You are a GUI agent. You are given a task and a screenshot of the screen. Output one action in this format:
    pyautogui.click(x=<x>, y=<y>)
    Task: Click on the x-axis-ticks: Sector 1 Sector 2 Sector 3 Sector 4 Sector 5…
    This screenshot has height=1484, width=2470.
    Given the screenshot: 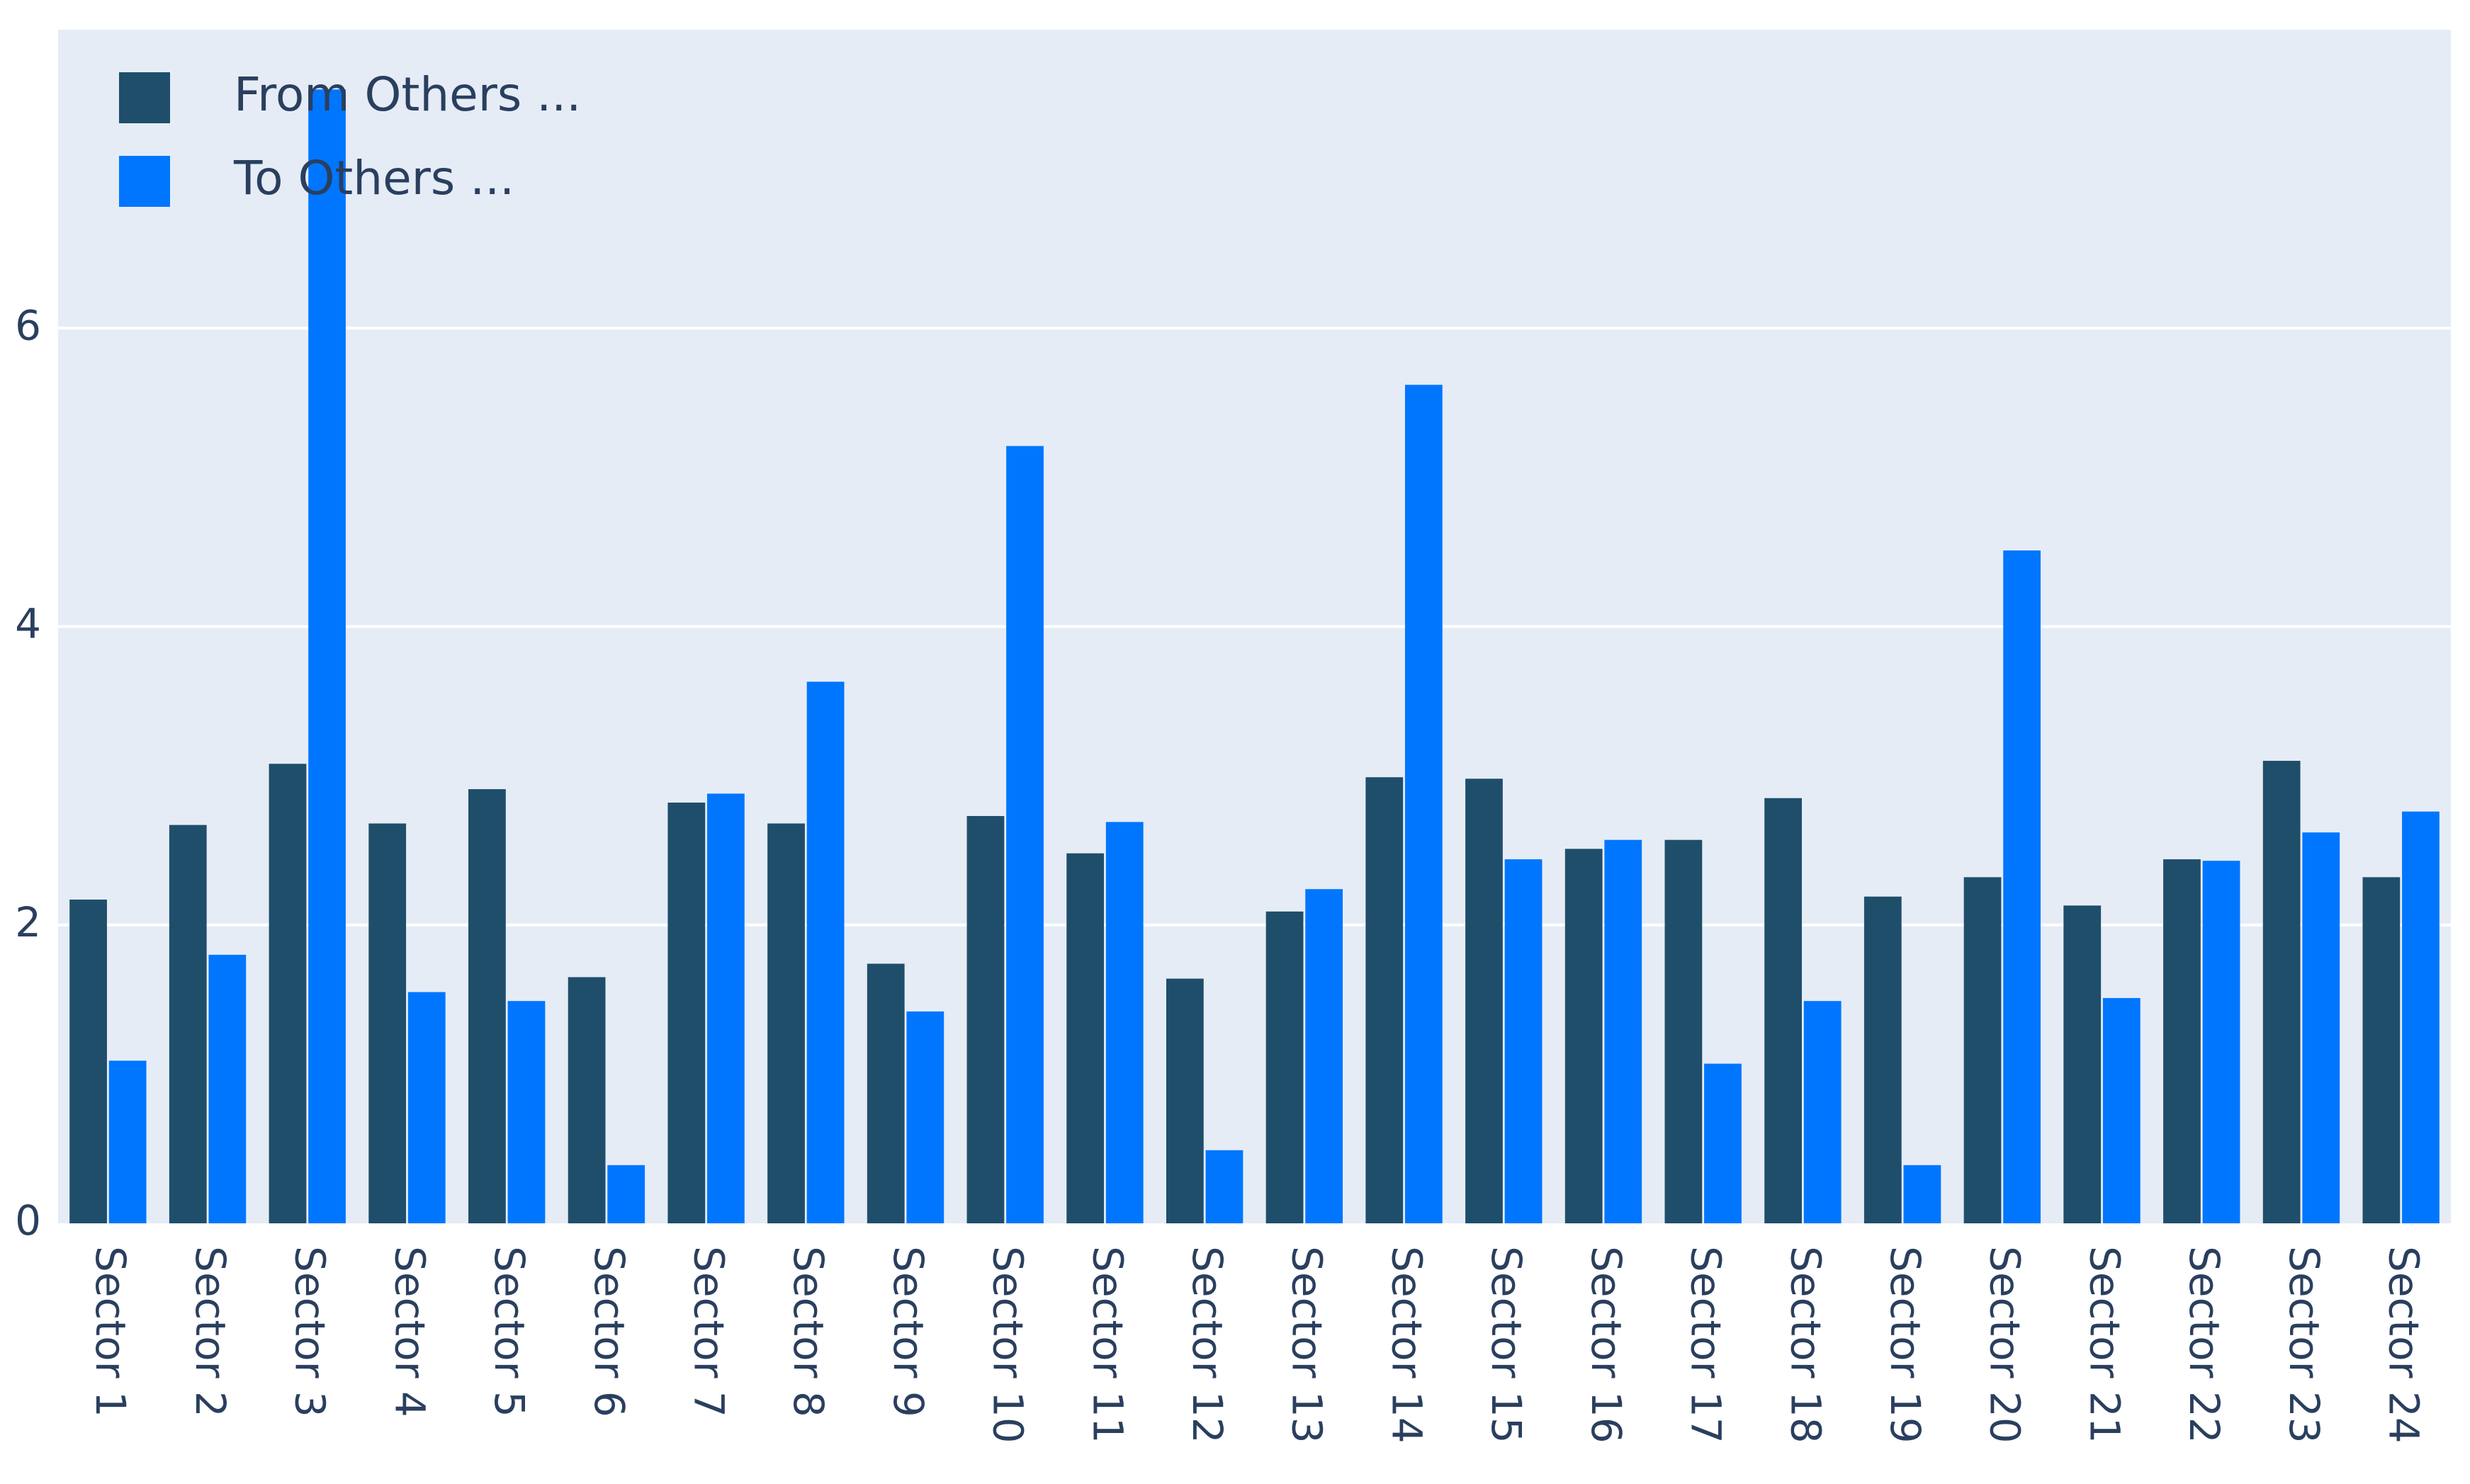 What is the action you would take?
    pyautogui.click(x=1256, y=1345)
    